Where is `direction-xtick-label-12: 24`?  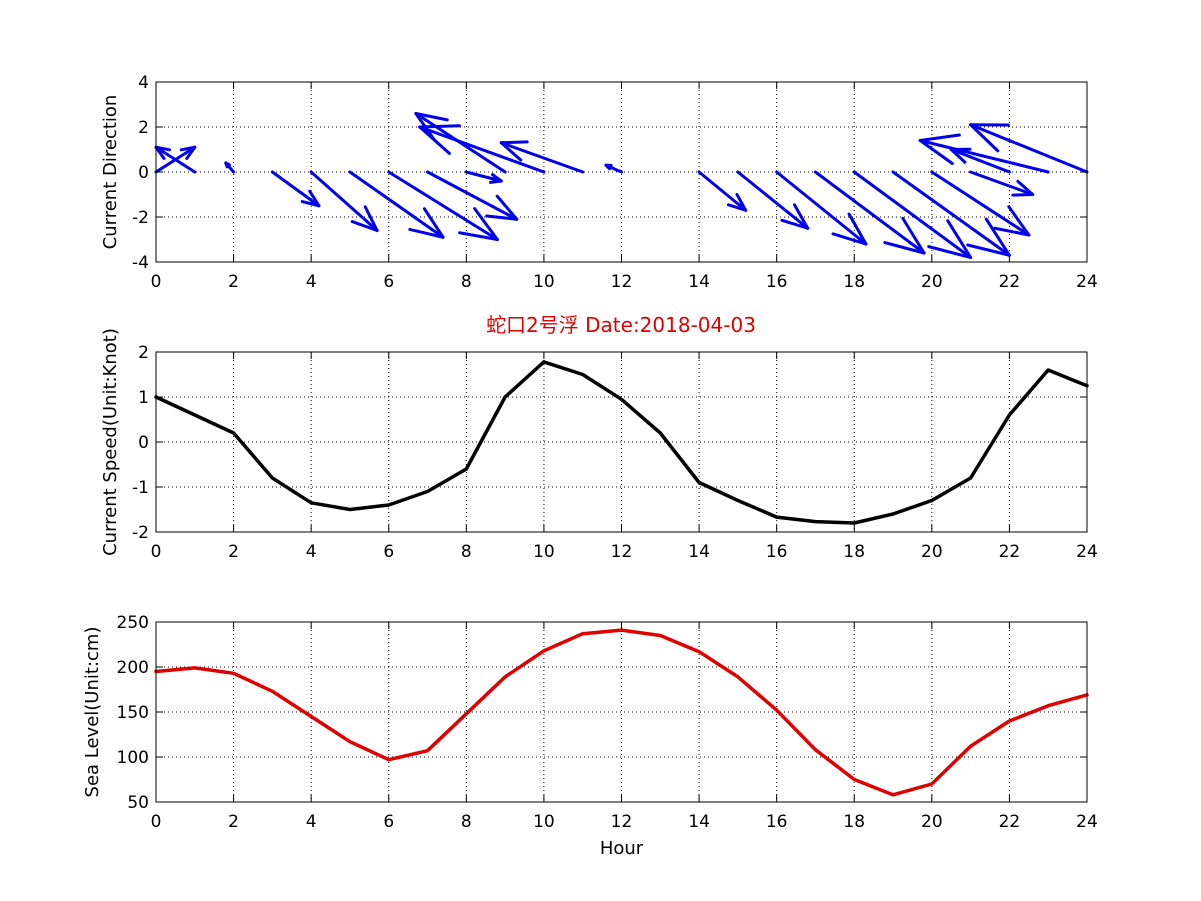
direction-xtick-label-12: 24 is located at coordinates (1087, 282).